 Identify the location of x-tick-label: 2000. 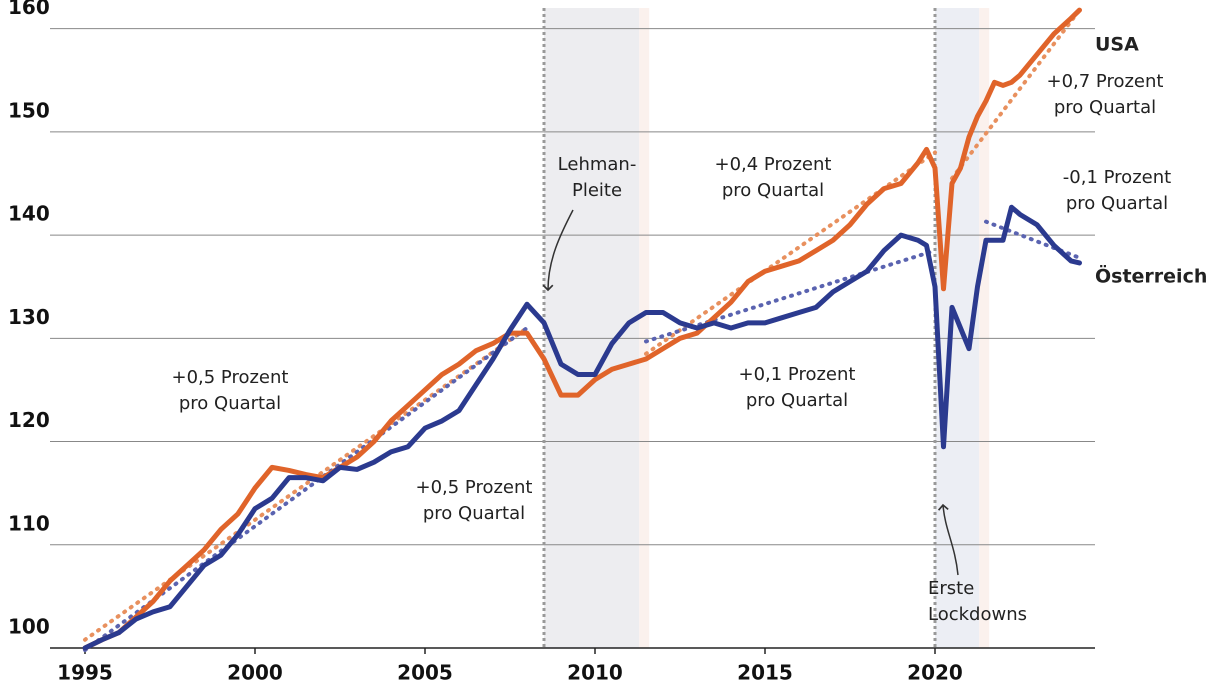
(255, 673).